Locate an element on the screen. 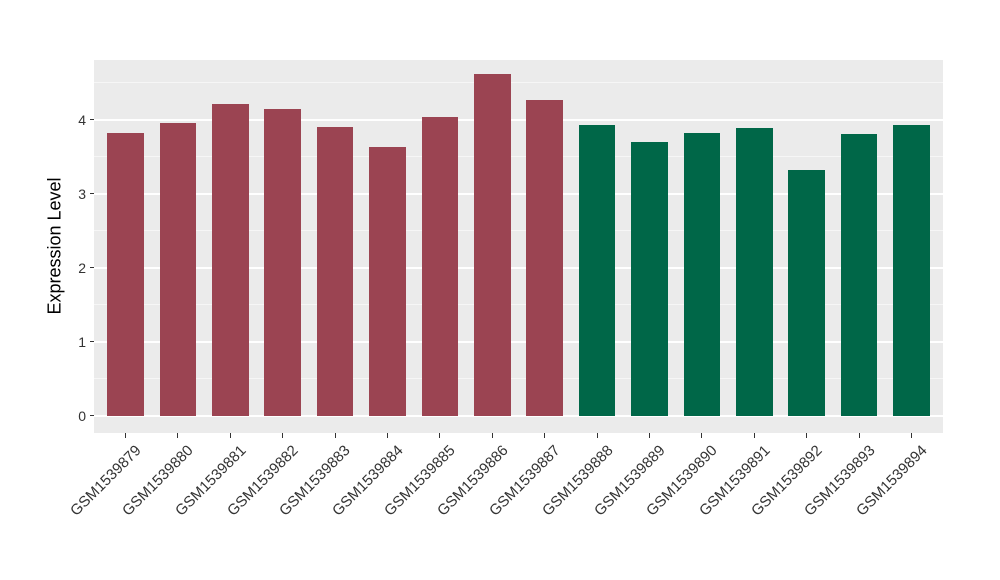 The width and height of the screenshot is (1000, 580). y-tick-label: 0 is located at coordinates (82, 415).